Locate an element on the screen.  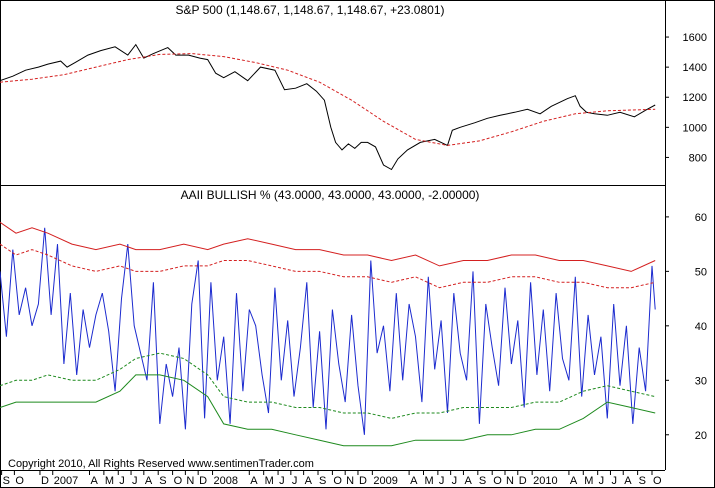
aaii-y-tick-label: 30 is located at coordinates (701, 381).